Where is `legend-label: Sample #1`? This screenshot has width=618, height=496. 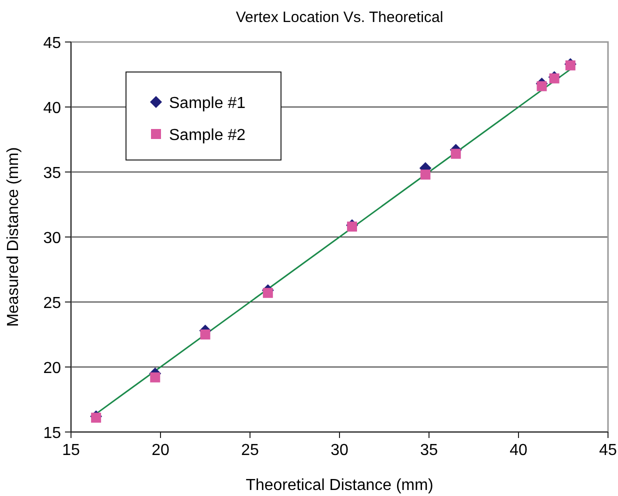 legend-label: Sample #1 is located at coordinates (207, 103).